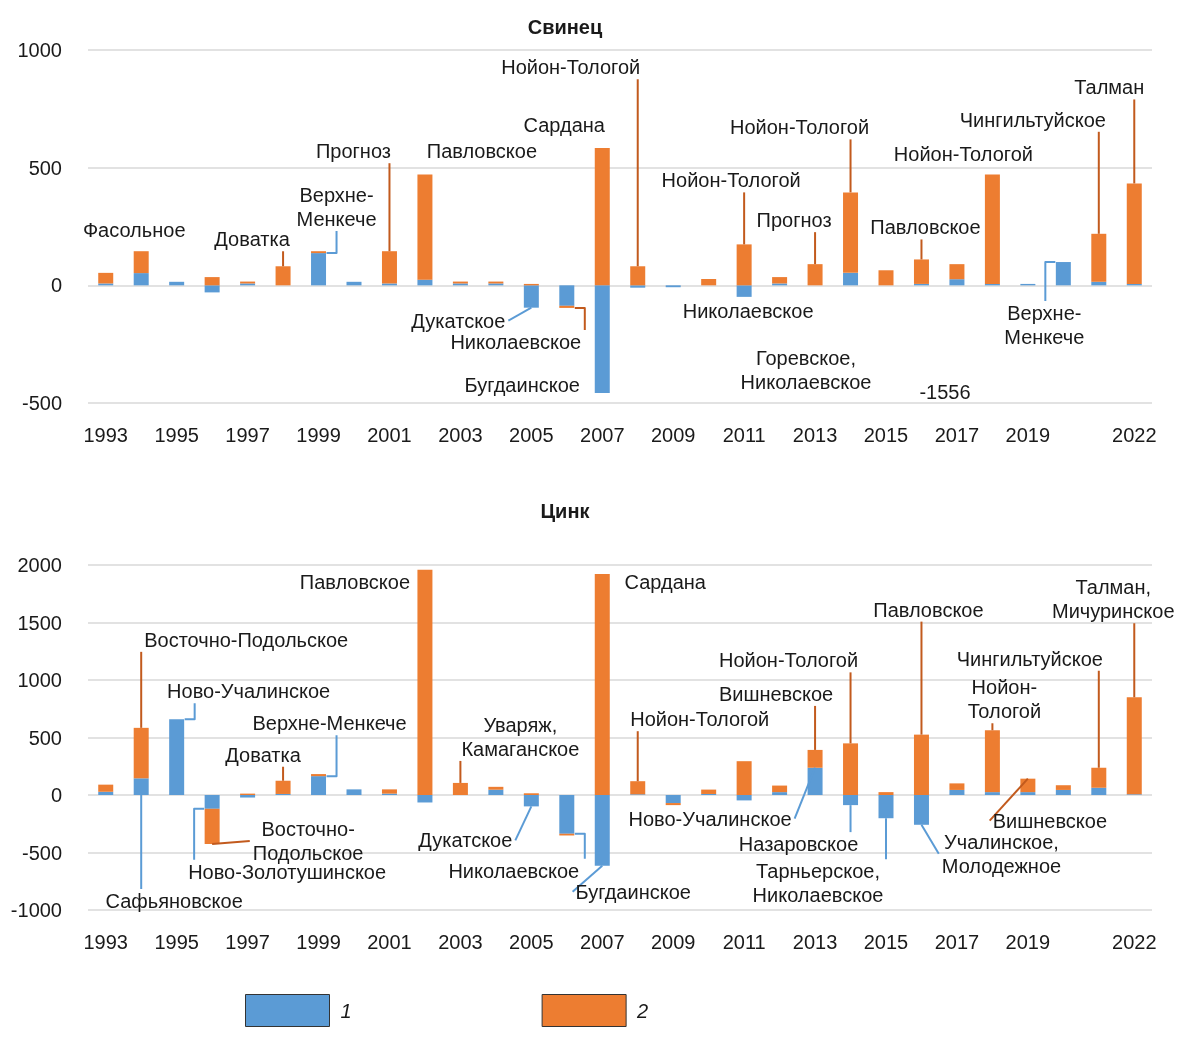 The height and width of the screenshot is (1038, 1190). What do you see at coordinates (565, 511) in the screenshot?
I see `chart-title: Цинк` at bounding box center [565, 511].